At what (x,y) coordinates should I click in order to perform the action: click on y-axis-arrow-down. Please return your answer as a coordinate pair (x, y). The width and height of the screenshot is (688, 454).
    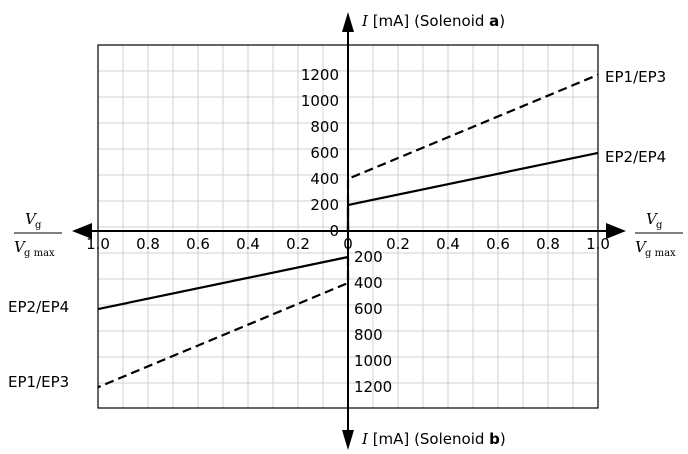
    Looking at the image, I should click on (348, 440).